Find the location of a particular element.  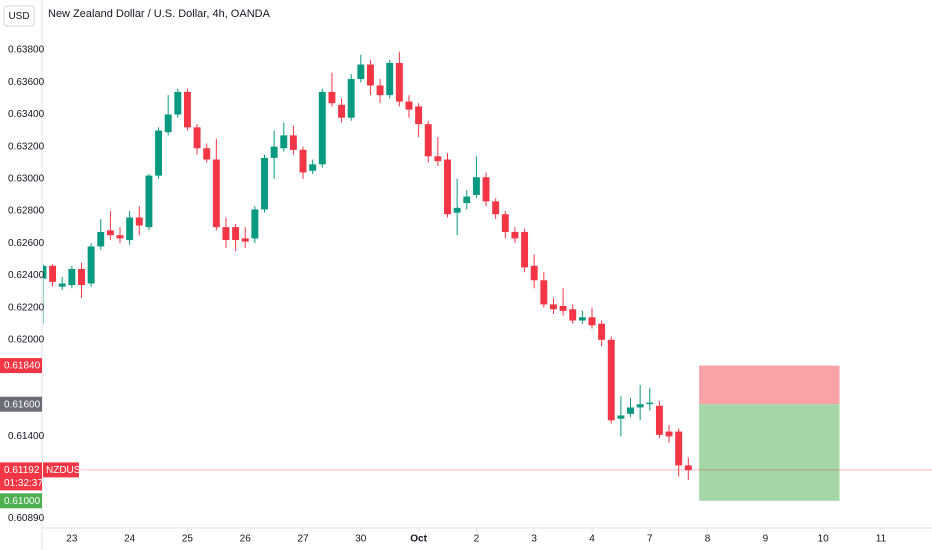

last-price-badge is located at coordinates (21, 476).